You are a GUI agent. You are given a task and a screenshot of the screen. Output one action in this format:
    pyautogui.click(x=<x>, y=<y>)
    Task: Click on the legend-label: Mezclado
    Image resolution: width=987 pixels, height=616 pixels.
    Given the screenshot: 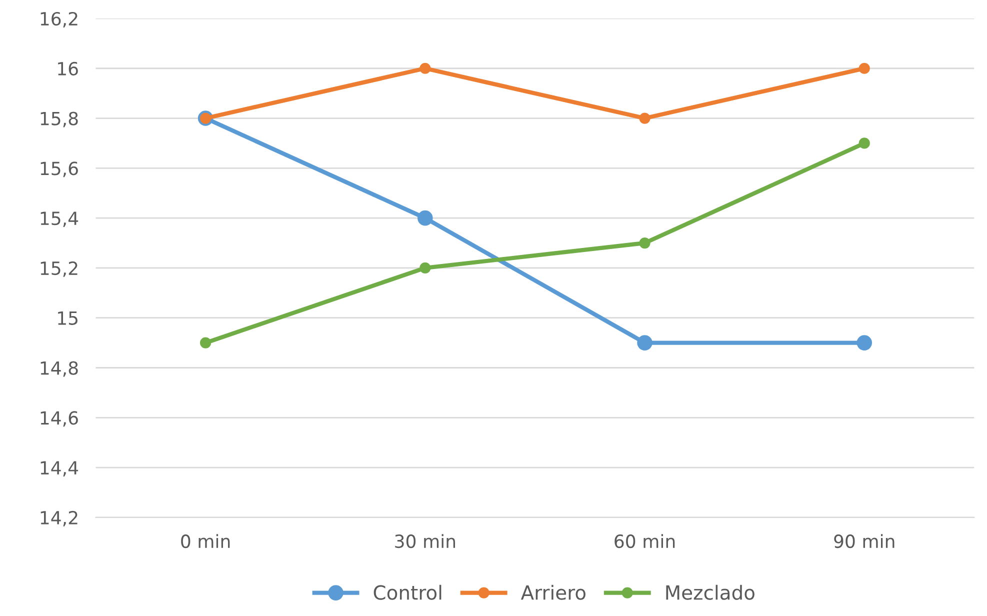 What is the action you would take?
    pyautogui.click(x=710, y=592)
    